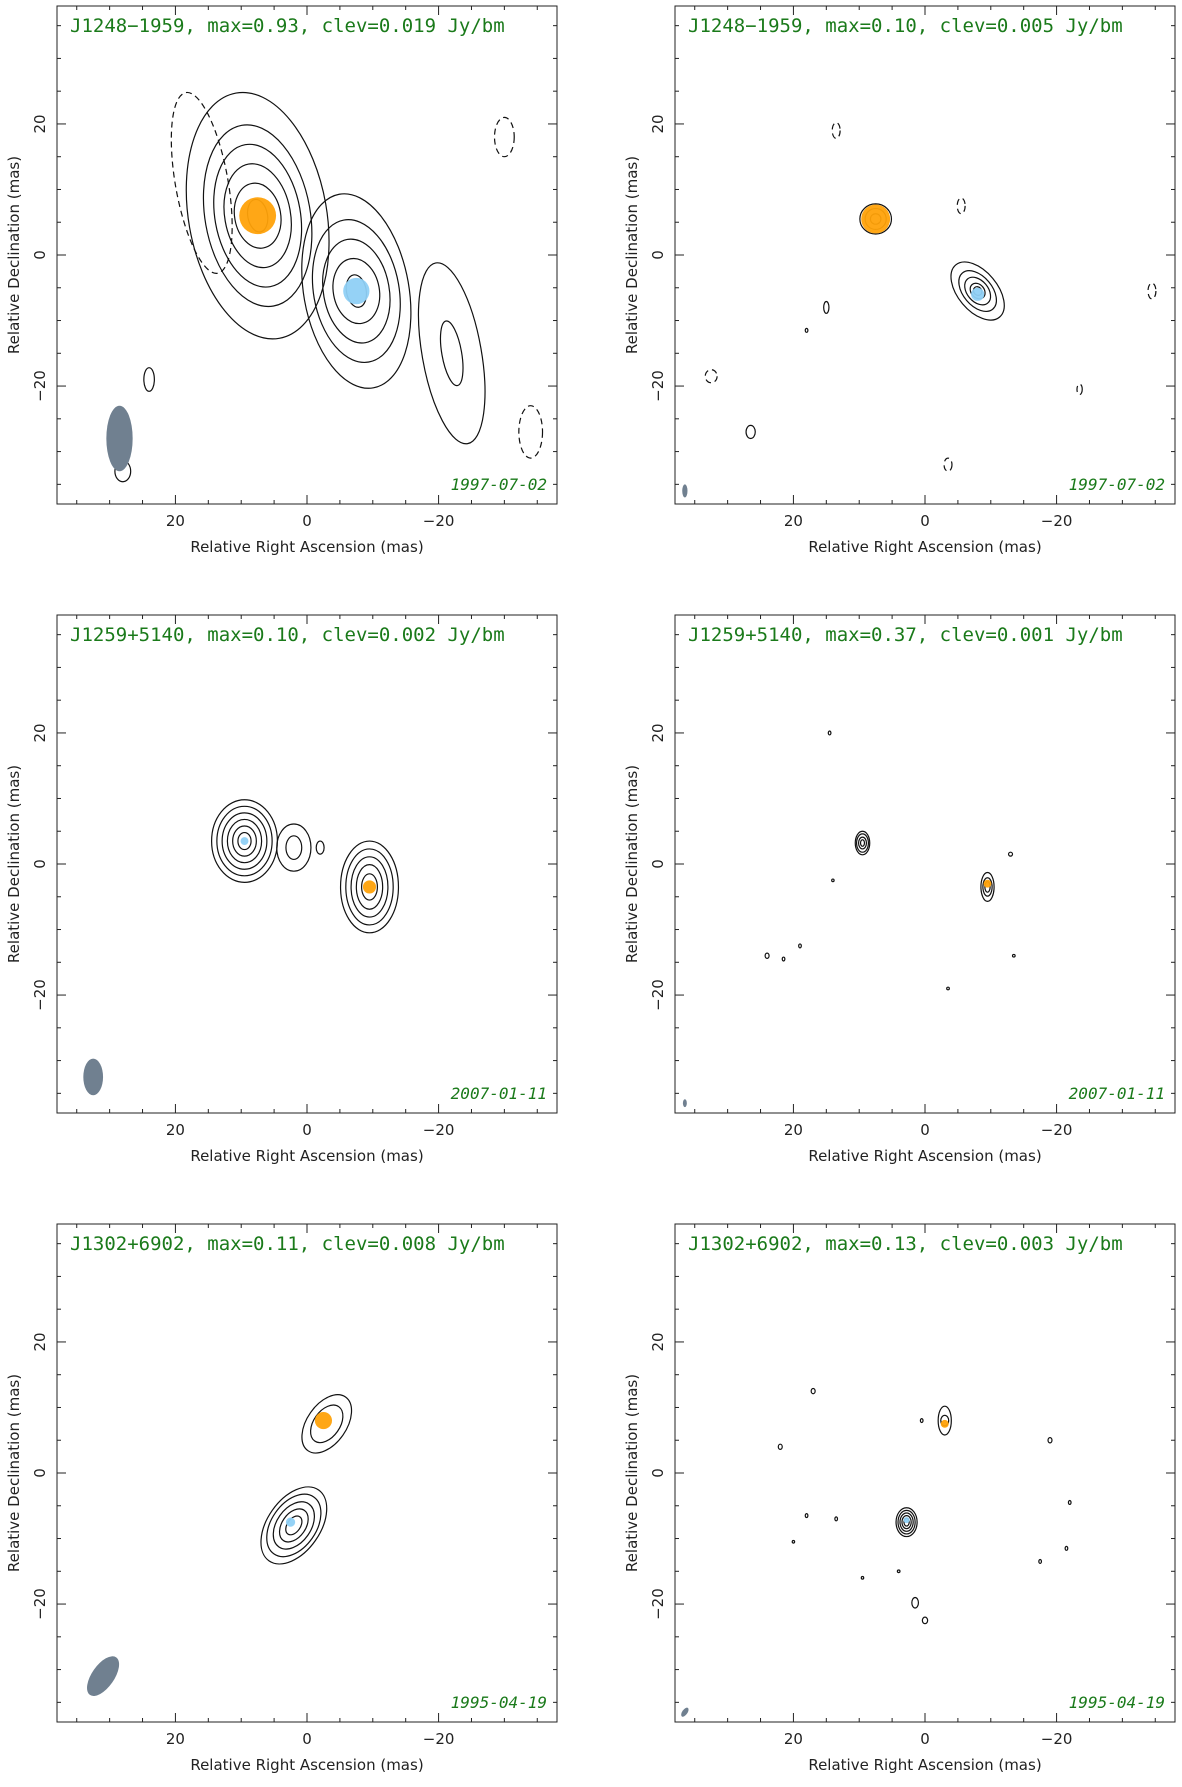  What do you see at coordinates (1117, 1702) in the screenshot?
I see `observation-date: 1995-04-19` at bounding box center [1117, 1702].